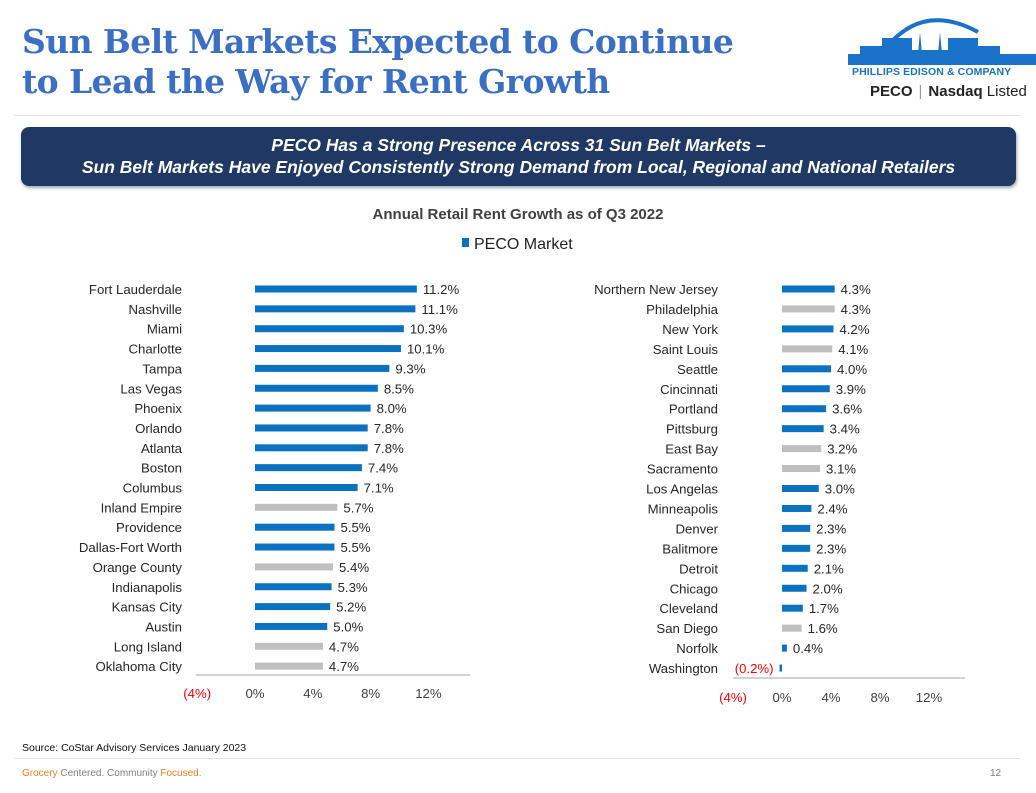  I want to click on category-label: Charlotte, so click(155, 349).